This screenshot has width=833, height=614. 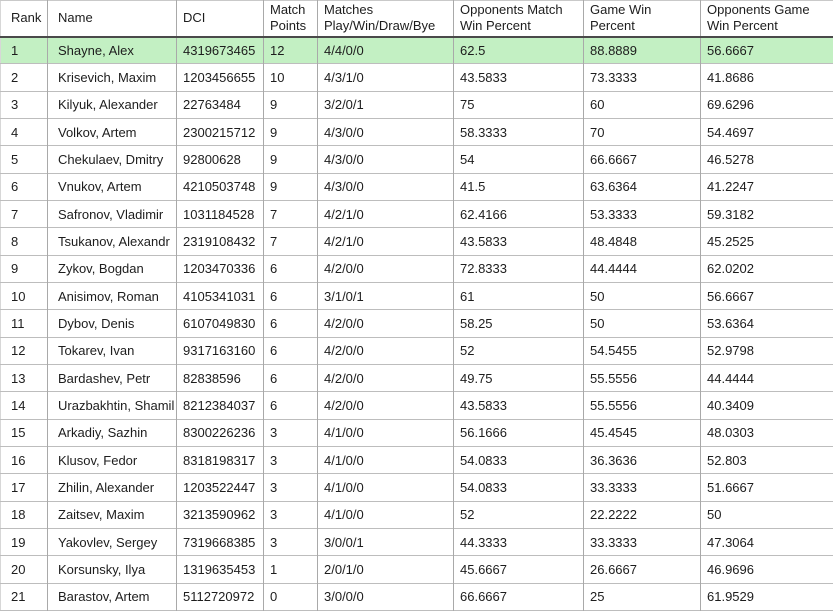 What do you see at coordinates (385, 295) in the screenshot?
I see `cell-matches: 3/1/0/1` at bounding box center [385, 295].